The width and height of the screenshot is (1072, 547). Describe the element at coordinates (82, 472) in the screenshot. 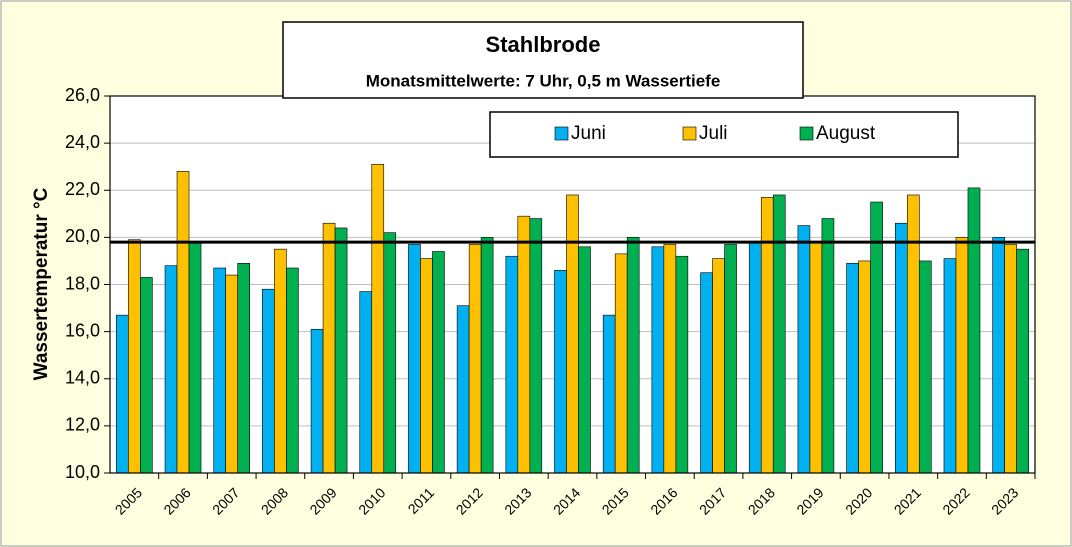

I see `y-tick-label: 10,0` at that location.